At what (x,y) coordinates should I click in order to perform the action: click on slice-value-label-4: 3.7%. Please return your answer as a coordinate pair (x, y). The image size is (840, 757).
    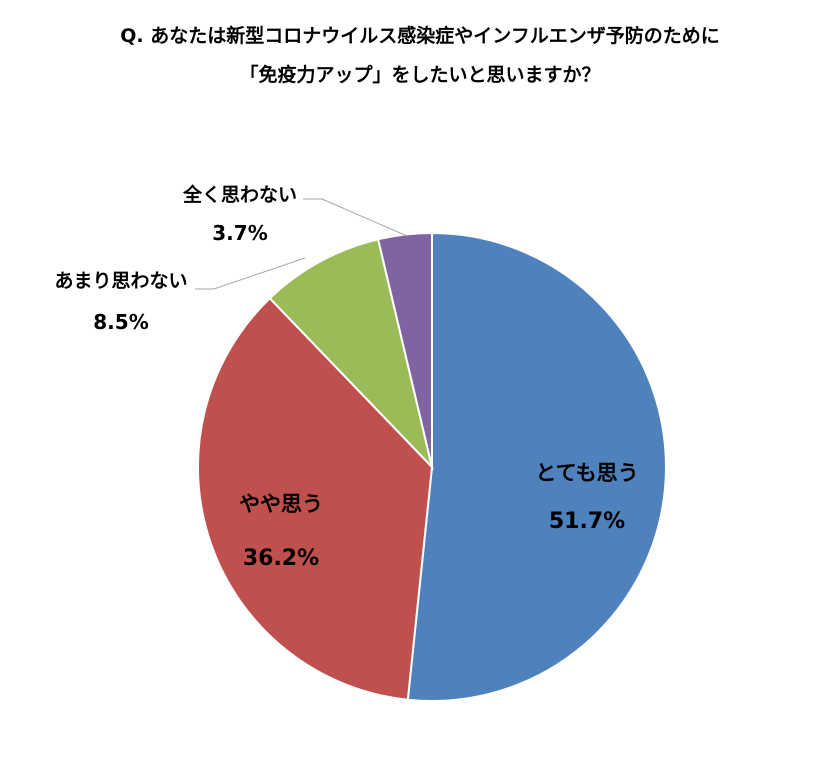
    Looking at the image, I should click on (239, 233).